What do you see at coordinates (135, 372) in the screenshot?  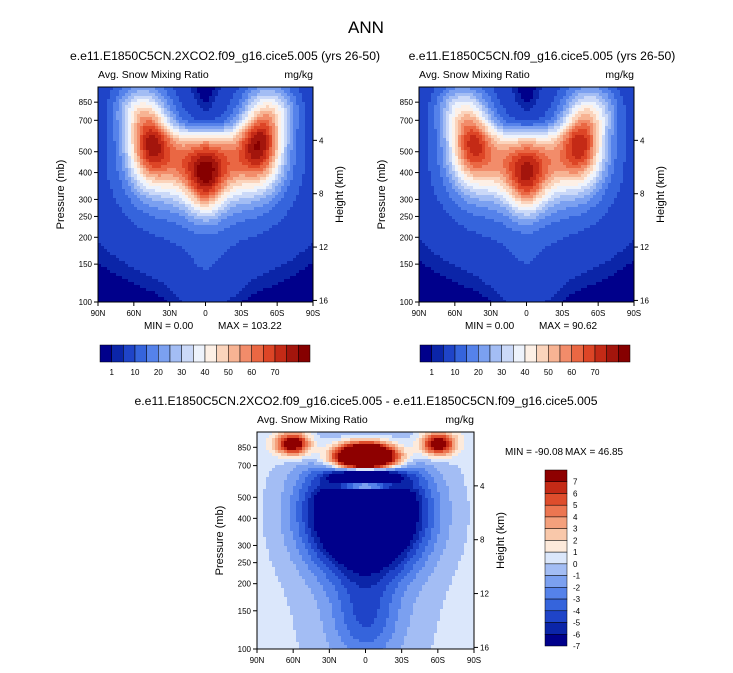 I see `colorbar-label: 10` at bounding box center [135, 372].